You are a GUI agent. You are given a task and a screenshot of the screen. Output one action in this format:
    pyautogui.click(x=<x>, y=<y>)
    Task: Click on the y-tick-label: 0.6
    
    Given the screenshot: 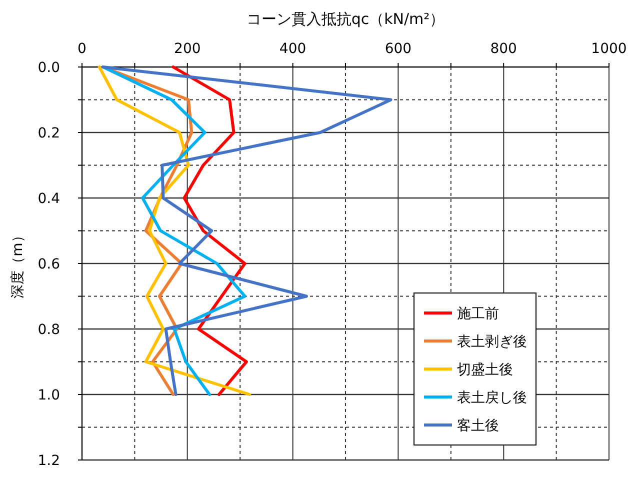 What is the action you would take?
    pyautogui.click(x=49, y=264)
    